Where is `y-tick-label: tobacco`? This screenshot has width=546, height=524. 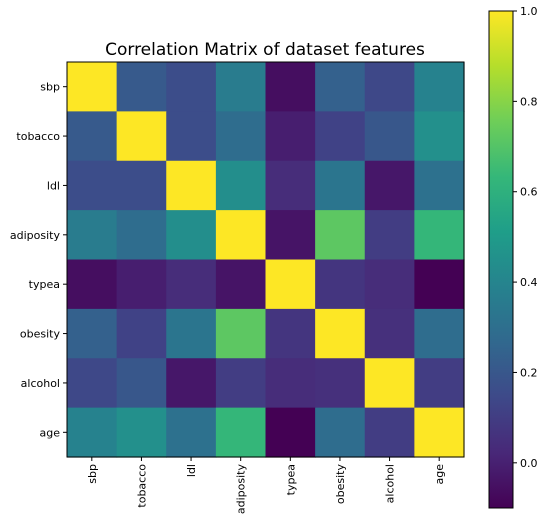
y-tick-label: tobacco is located at coordinates (38, 136).